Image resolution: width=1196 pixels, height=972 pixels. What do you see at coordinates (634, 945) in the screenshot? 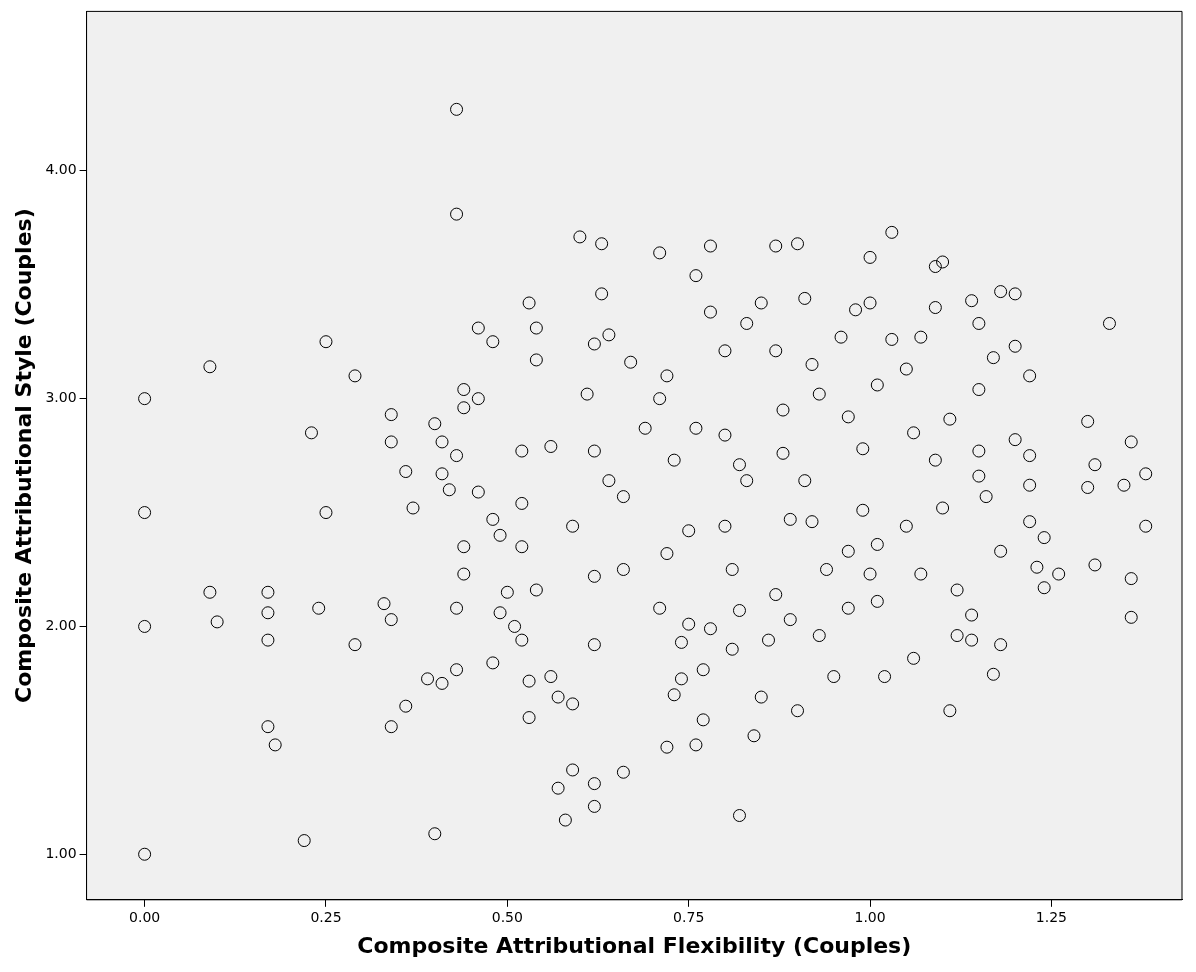
I see `x-axis-title: Composite Attributional Flexibility (Couples)` at bounding box center [634, 945].